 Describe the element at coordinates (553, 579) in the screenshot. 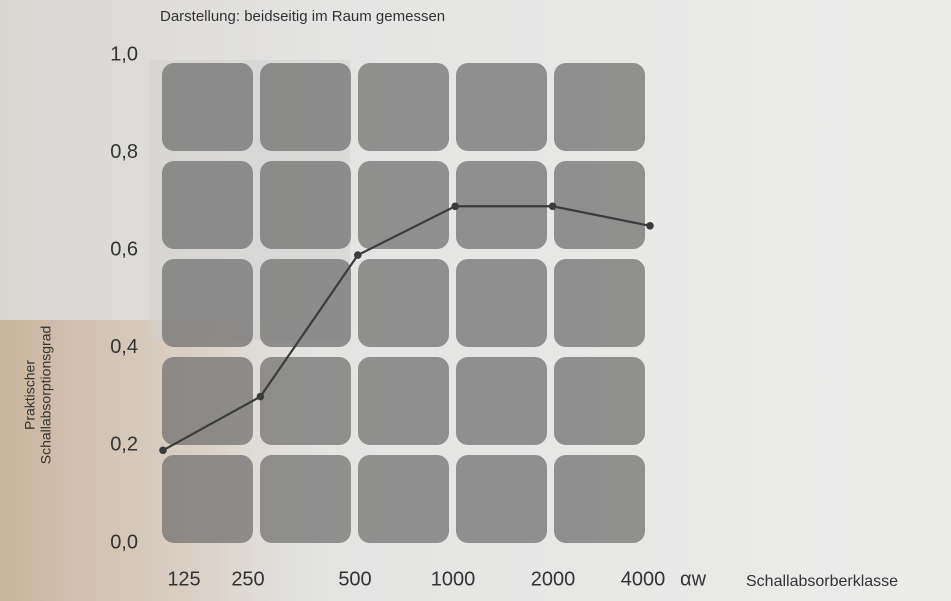

I see `x-tick-label: 2000` at that location.